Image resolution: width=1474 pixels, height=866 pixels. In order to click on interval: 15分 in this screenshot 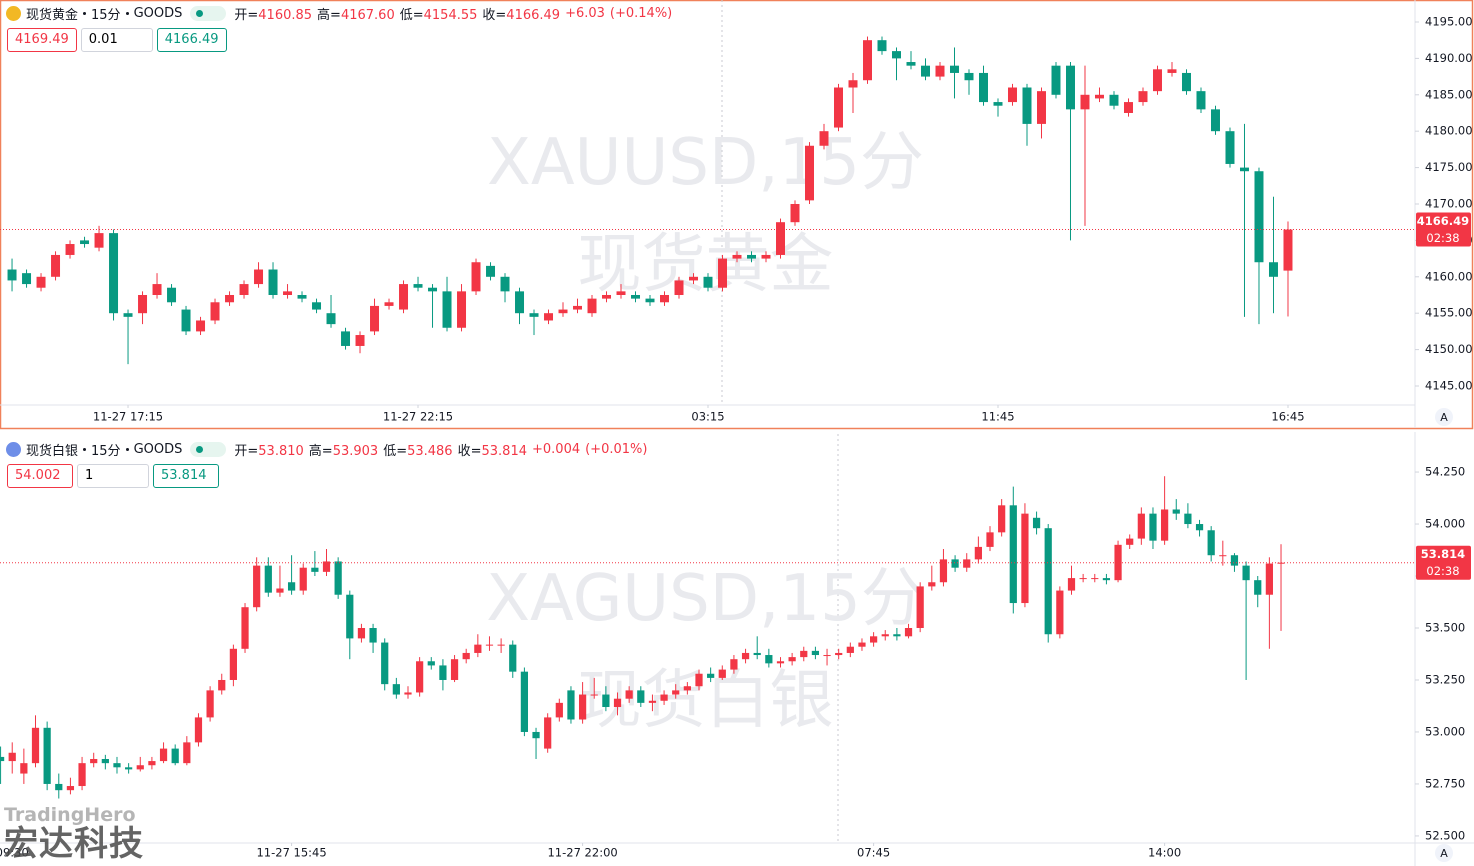, I will do `click(106, 15)`.